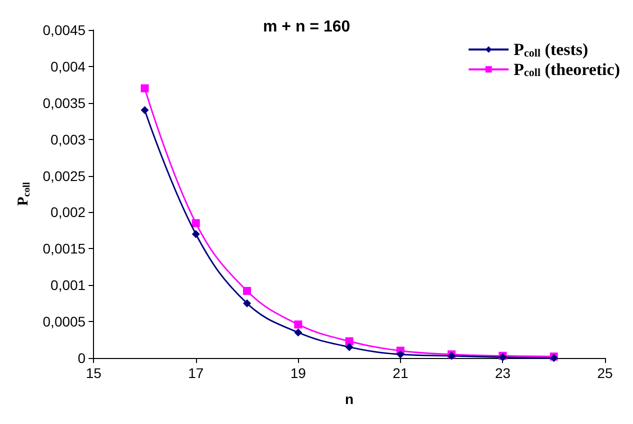  Describe the element at coordinates (68, 66) in the screenshot. I see `y-tick-label: 0,004` at that location.